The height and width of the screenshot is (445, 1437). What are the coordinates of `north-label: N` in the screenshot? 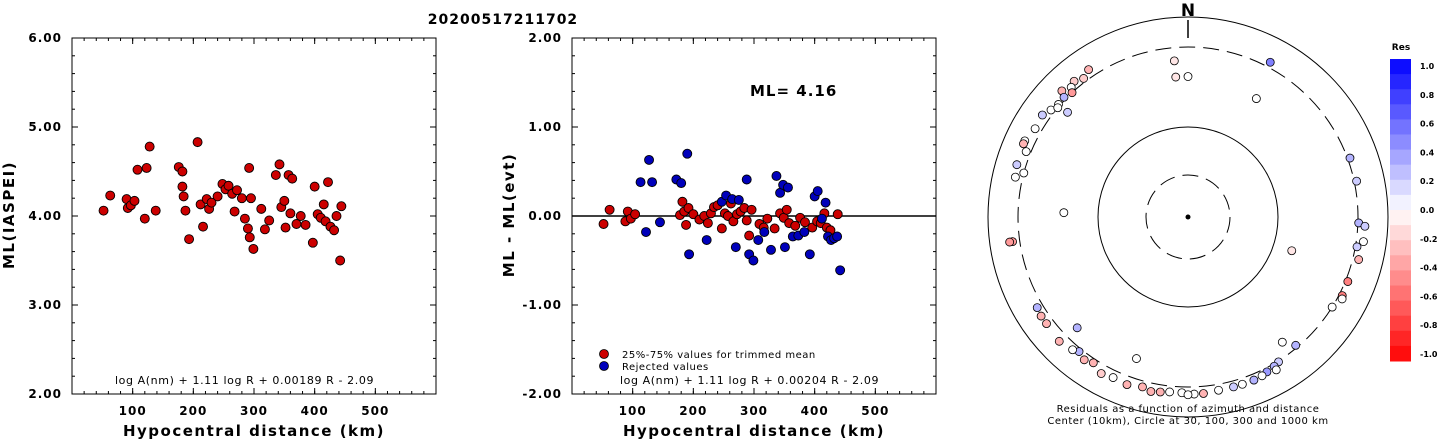 It's located at (1188, 11).